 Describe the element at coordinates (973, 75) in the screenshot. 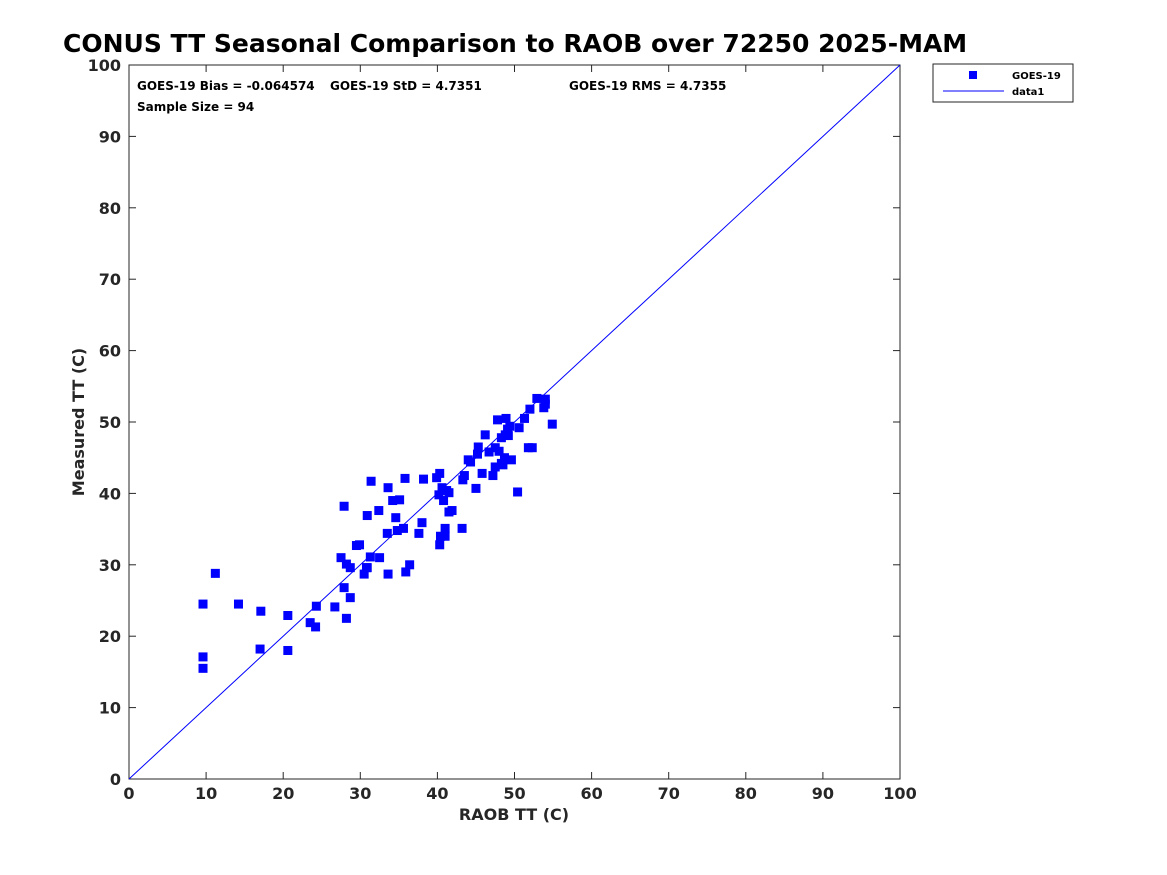

I see `legend-marker-square` at that location.